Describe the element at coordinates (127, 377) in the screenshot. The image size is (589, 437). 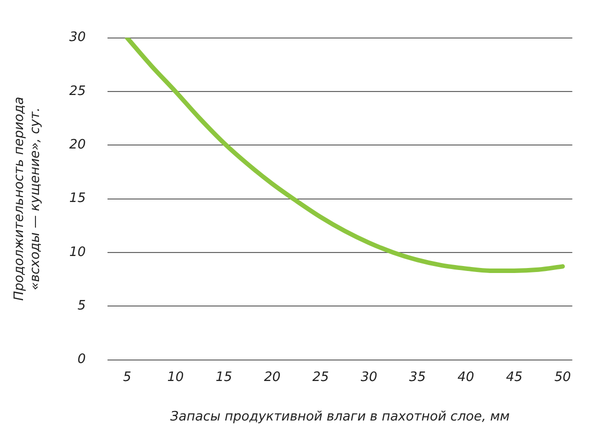
I see `x-tick-label: 5` at that location.